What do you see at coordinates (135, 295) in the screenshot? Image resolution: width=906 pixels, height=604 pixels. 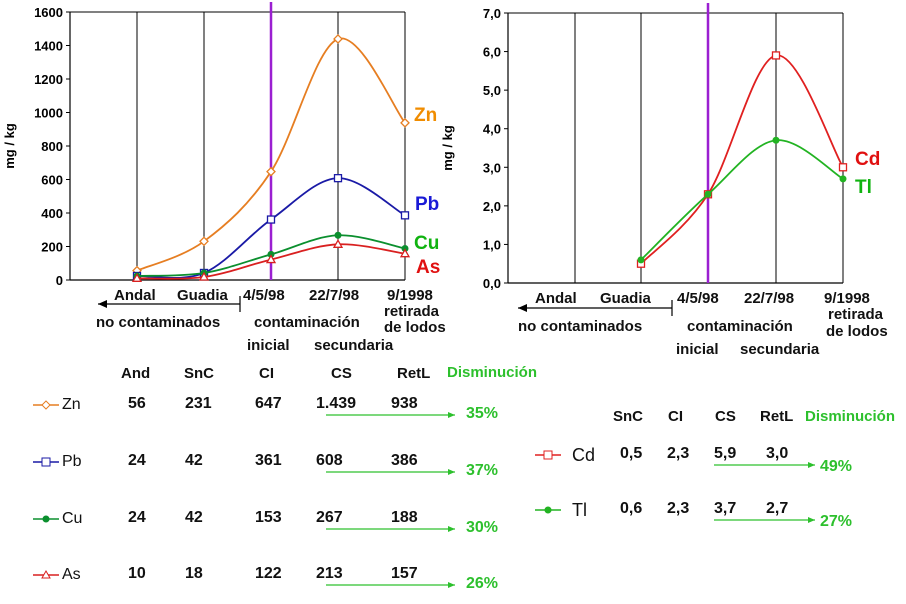 I see `x-label-andal: Andal` at bounding box center [135, 295].